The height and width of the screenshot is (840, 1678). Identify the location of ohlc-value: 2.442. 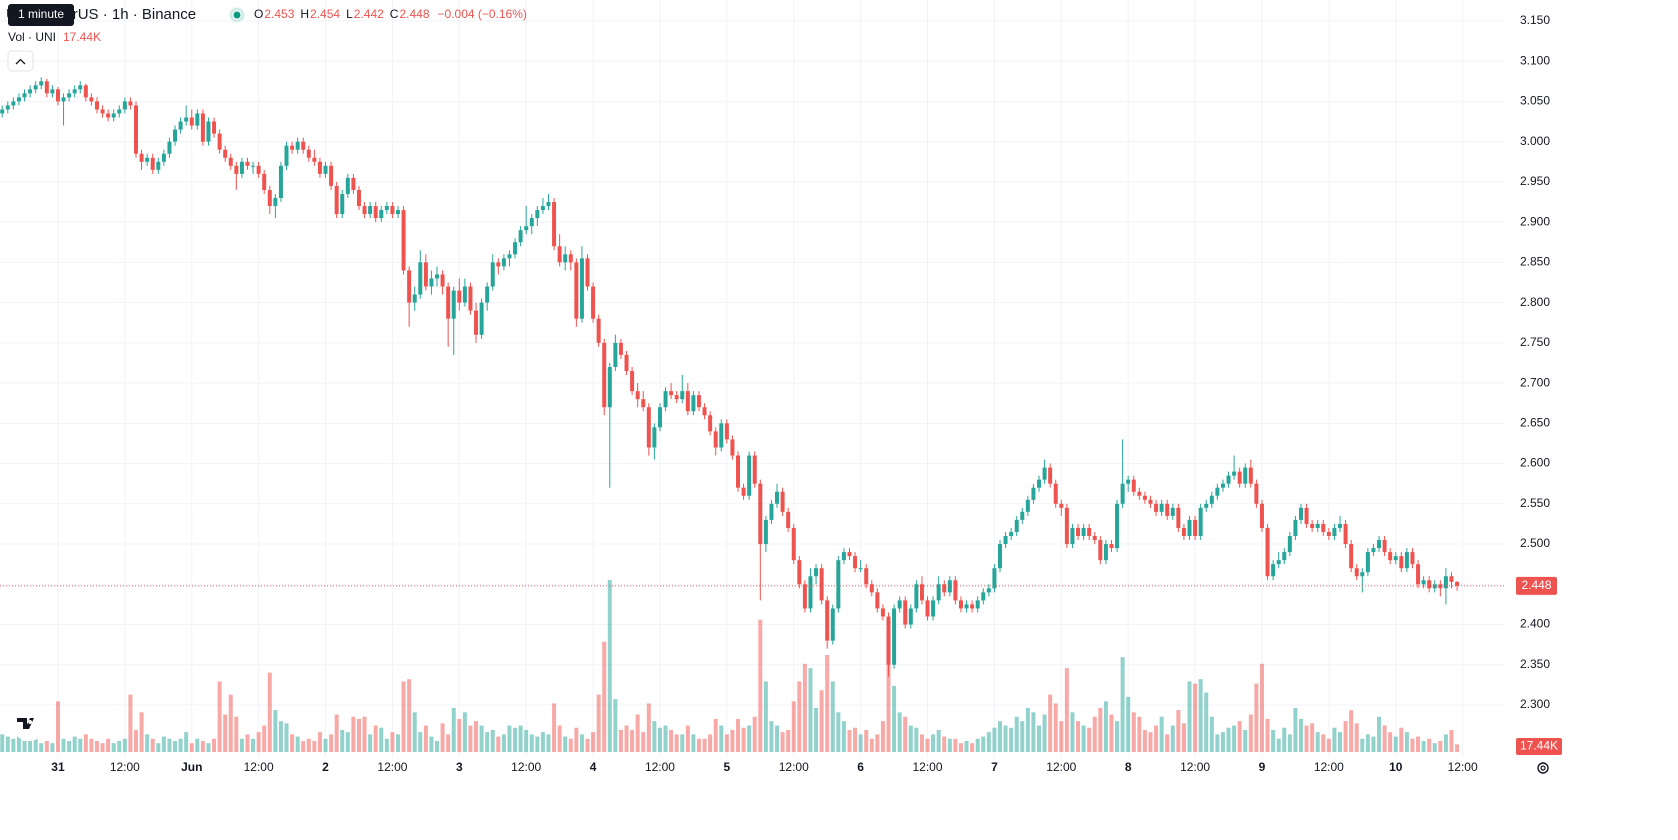
(369, 14).